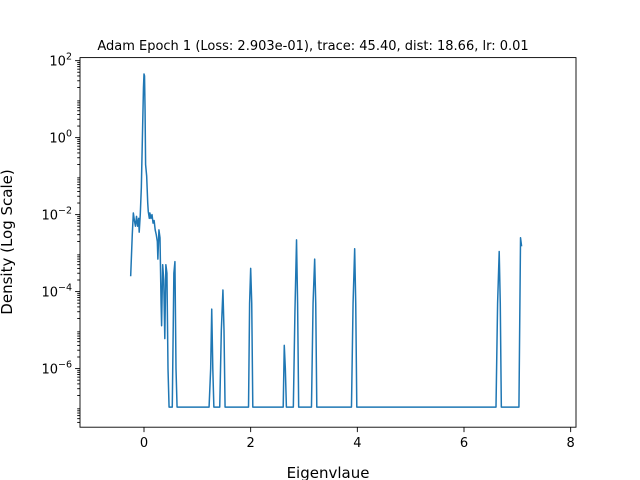  Describe the element at coordinates (60, 237) in the screenshot. I see `y-axis: 10⁻⁶ 10⁻⁴ 10⁻² 10⁰ 10²` at that location.